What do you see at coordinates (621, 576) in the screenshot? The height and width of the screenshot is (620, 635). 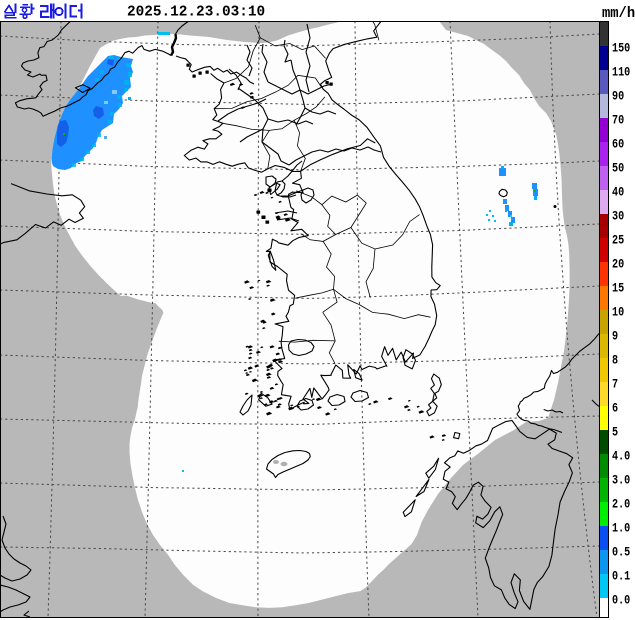 I see `svg-text: 0.1` at bounding box center [621, 576].